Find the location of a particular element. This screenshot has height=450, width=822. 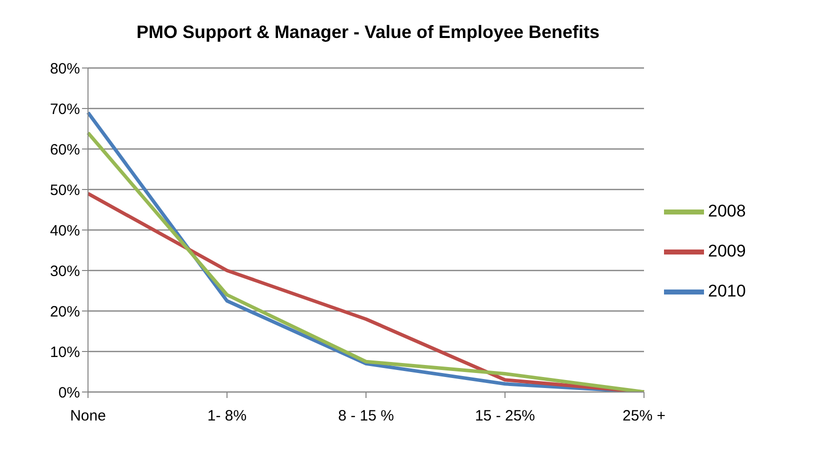

y-tick-label: 10% is located at coordinates (65, 352).